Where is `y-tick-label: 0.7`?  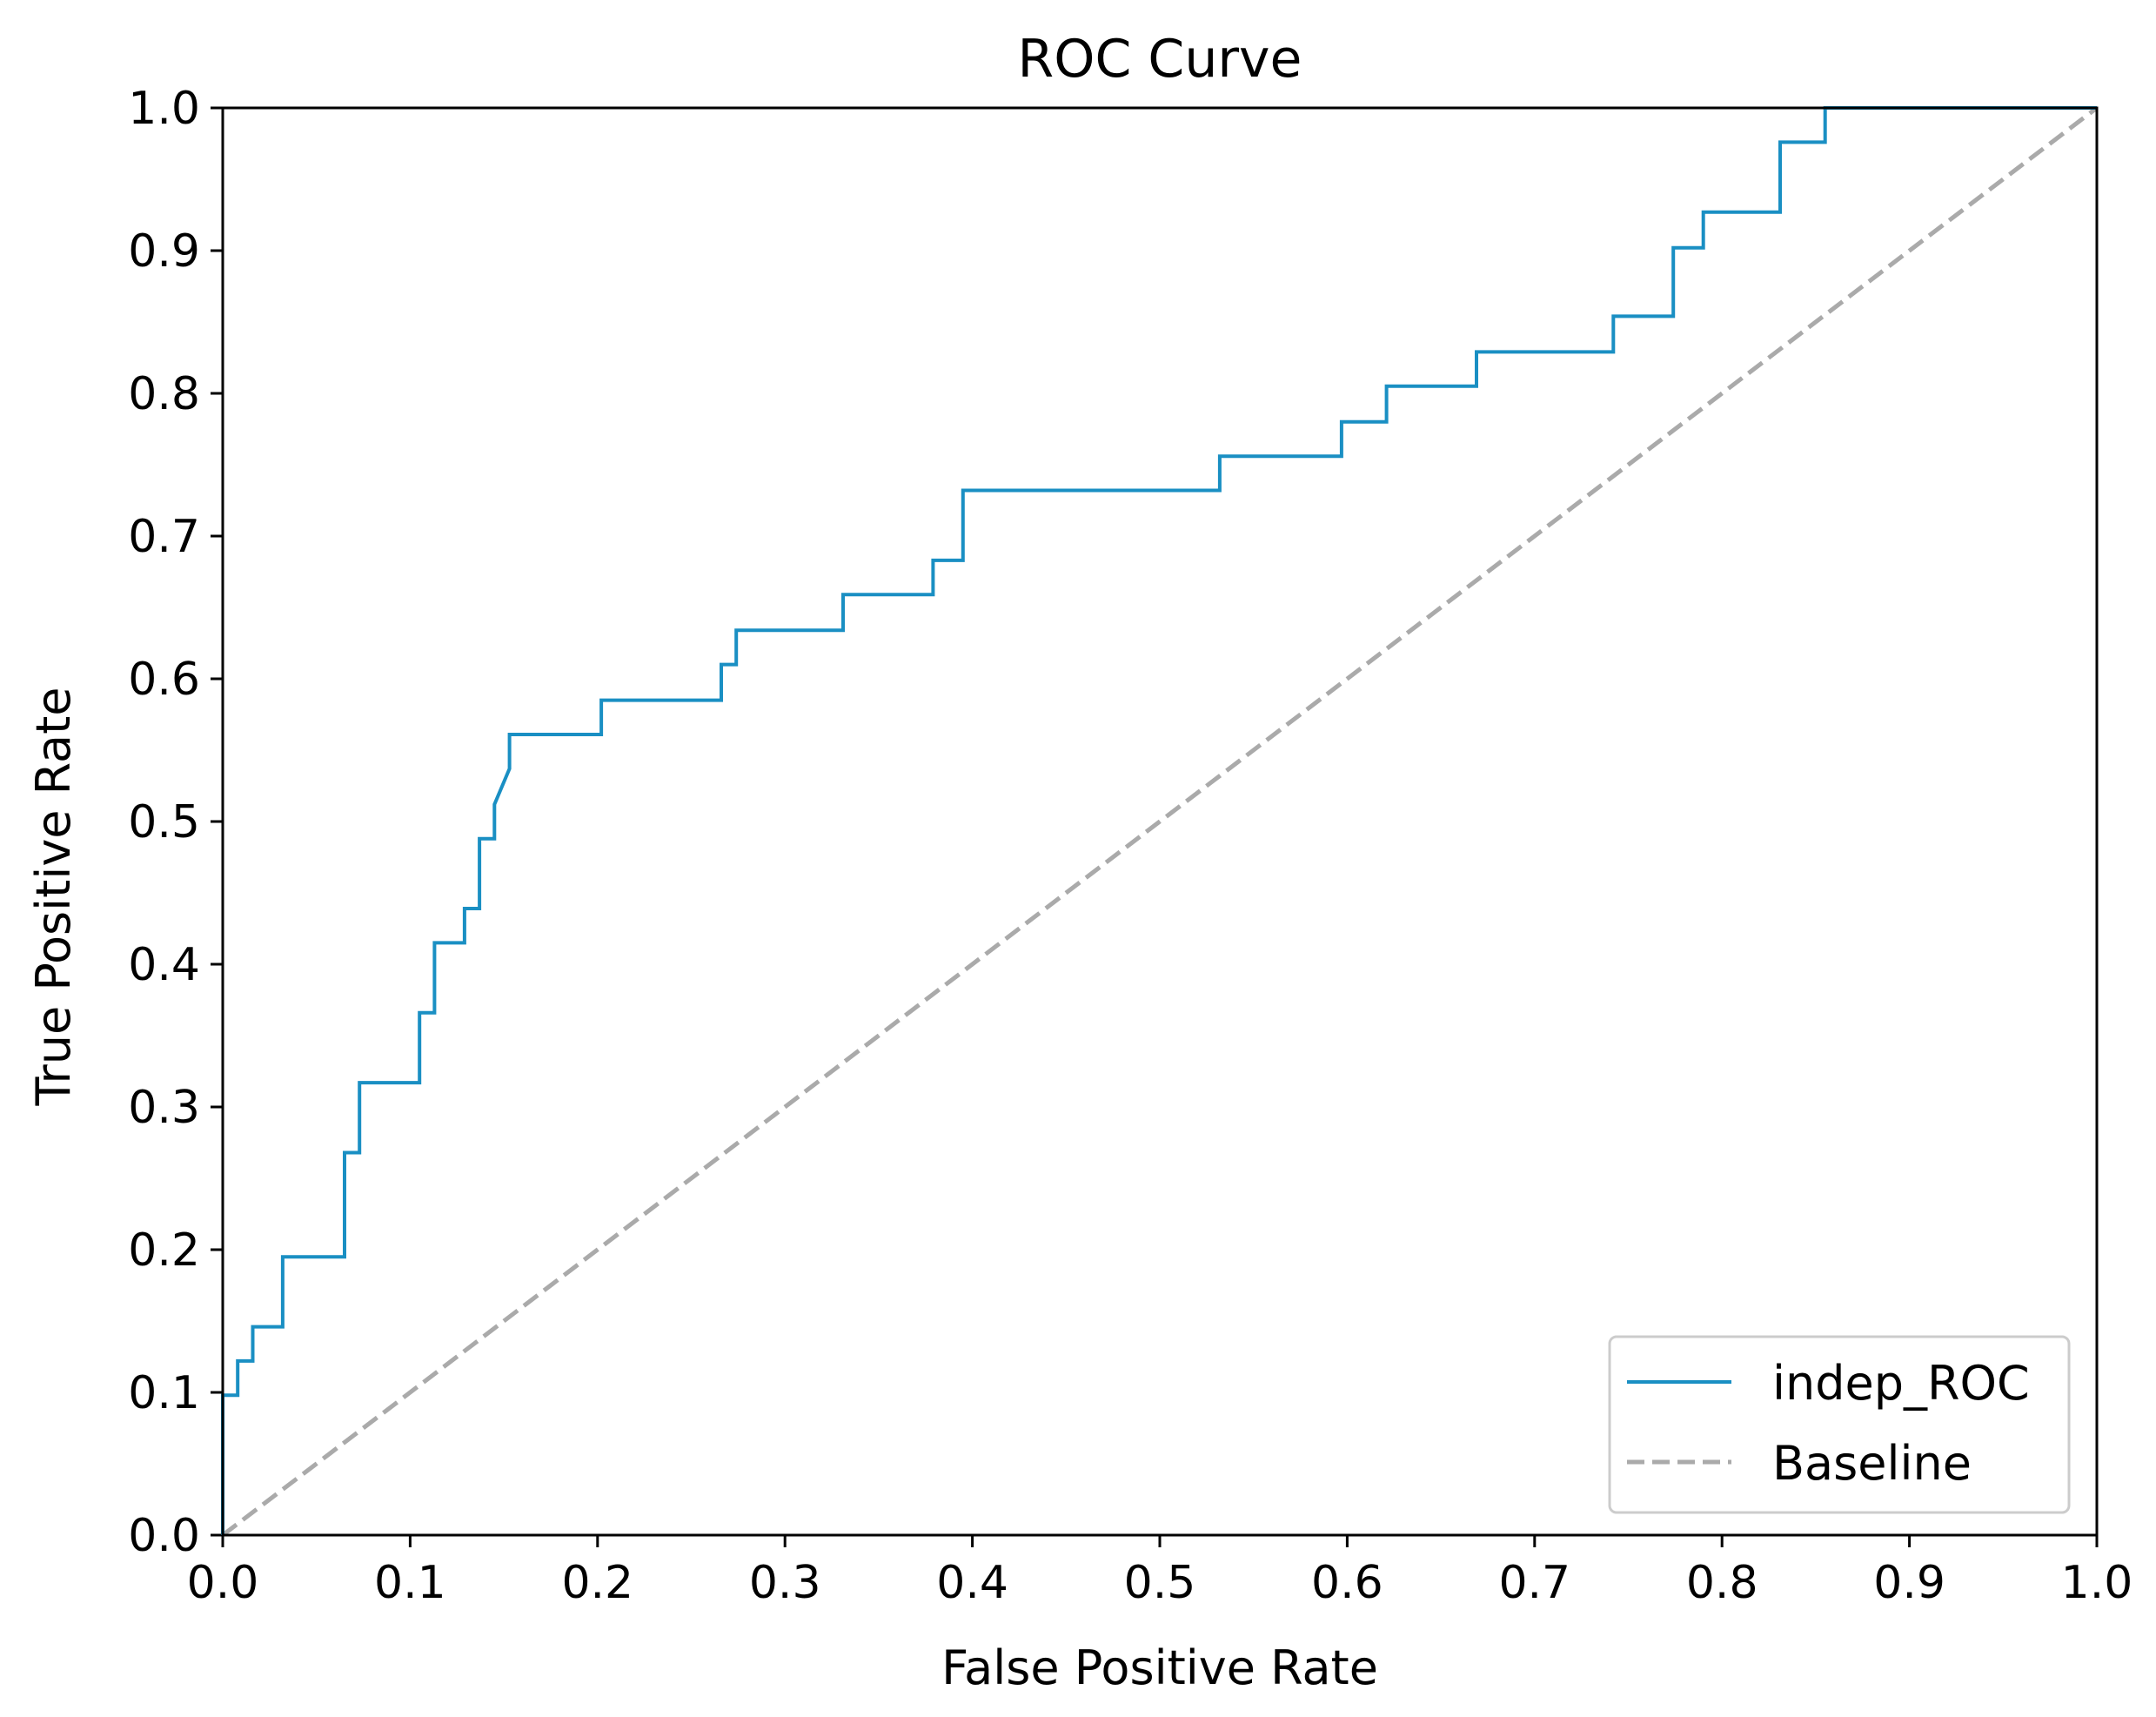
y-tick-label: 0.7 is located at coordinates (164, 537).